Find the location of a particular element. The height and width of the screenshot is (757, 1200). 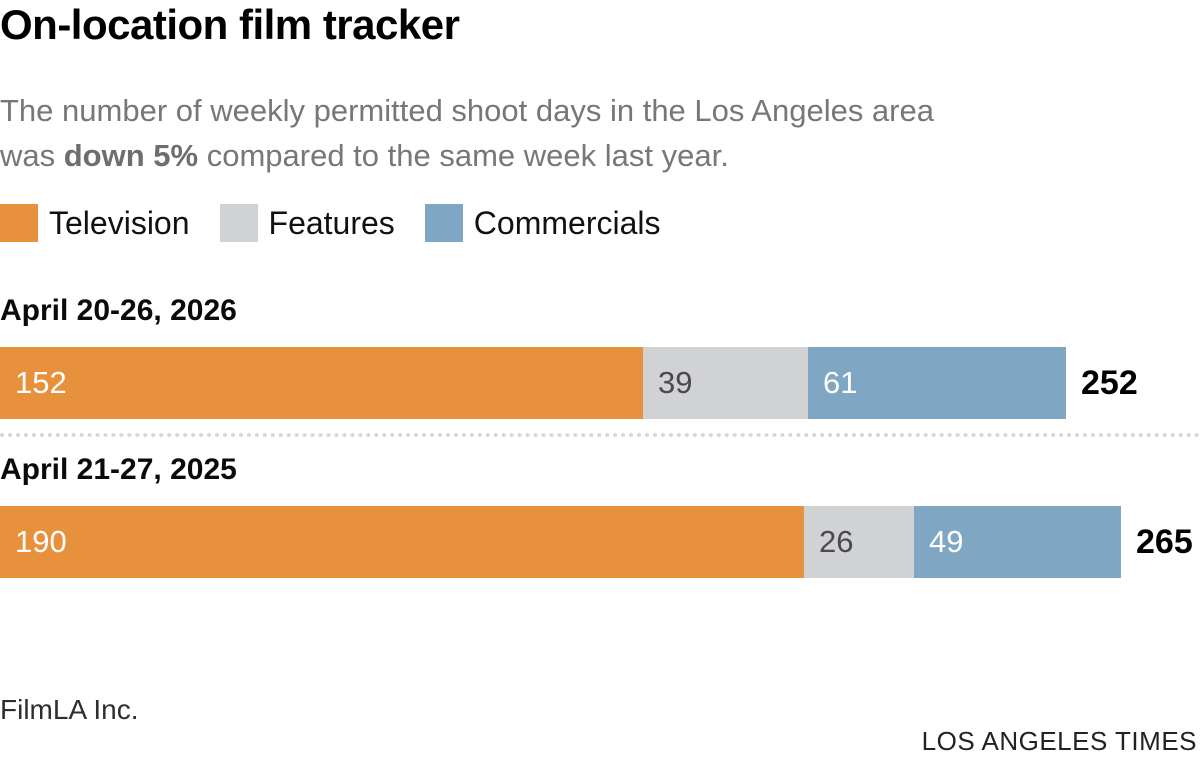

legend-item-television: Television is located at coordinates (95, 223).